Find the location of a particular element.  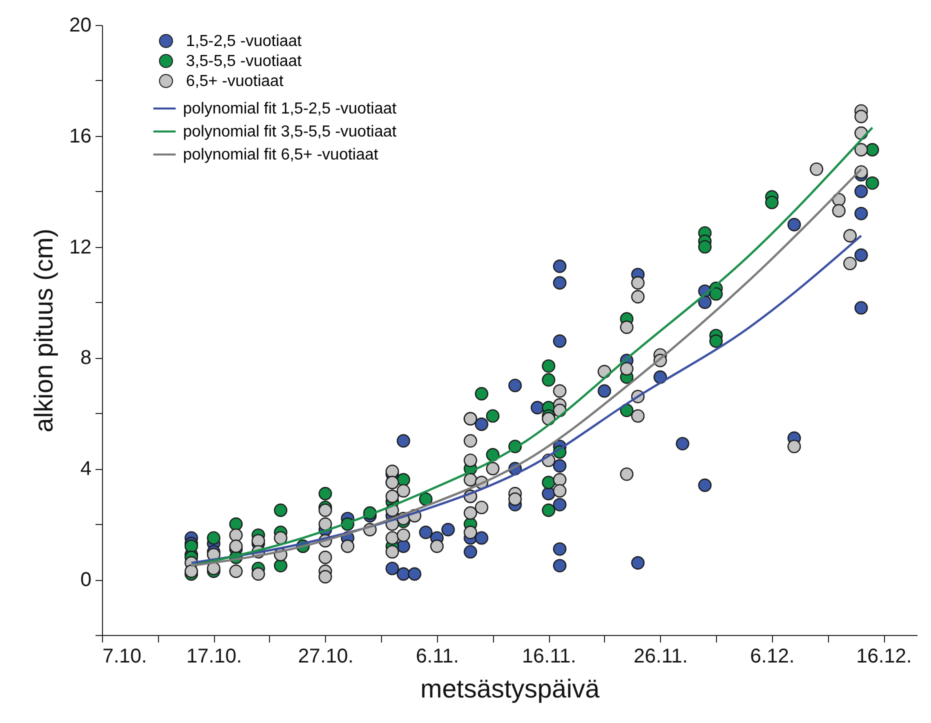

legend-label: polynomial fit 1,5-2,5 -vuotiaat is located at coordinates (290, 109).